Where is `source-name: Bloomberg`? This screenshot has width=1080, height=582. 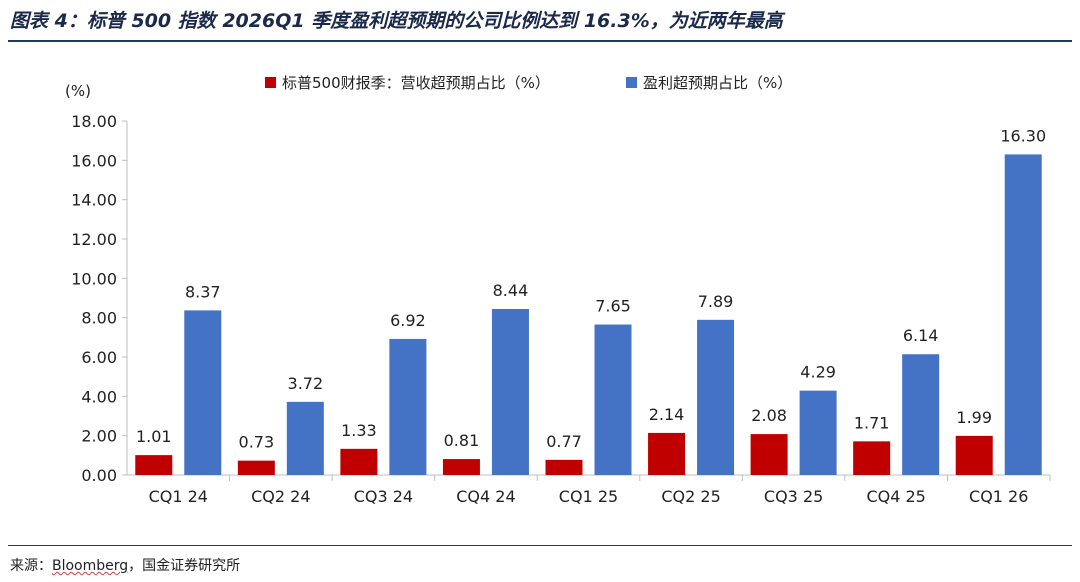
source-name: Bloomberg is located at coordinates (90, 566).